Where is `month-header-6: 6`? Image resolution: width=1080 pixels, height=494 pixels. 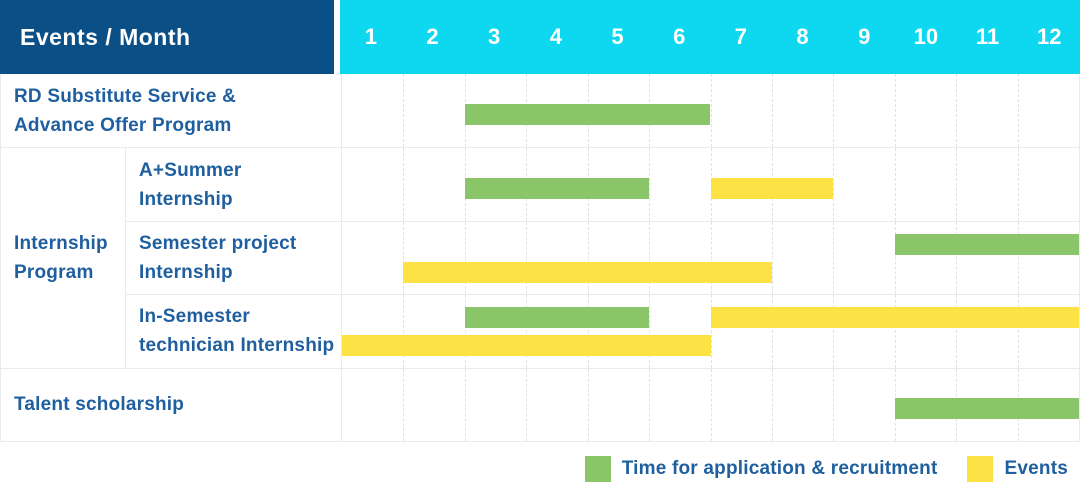
month-header-6: 6 is located at coordinates (679, 36).